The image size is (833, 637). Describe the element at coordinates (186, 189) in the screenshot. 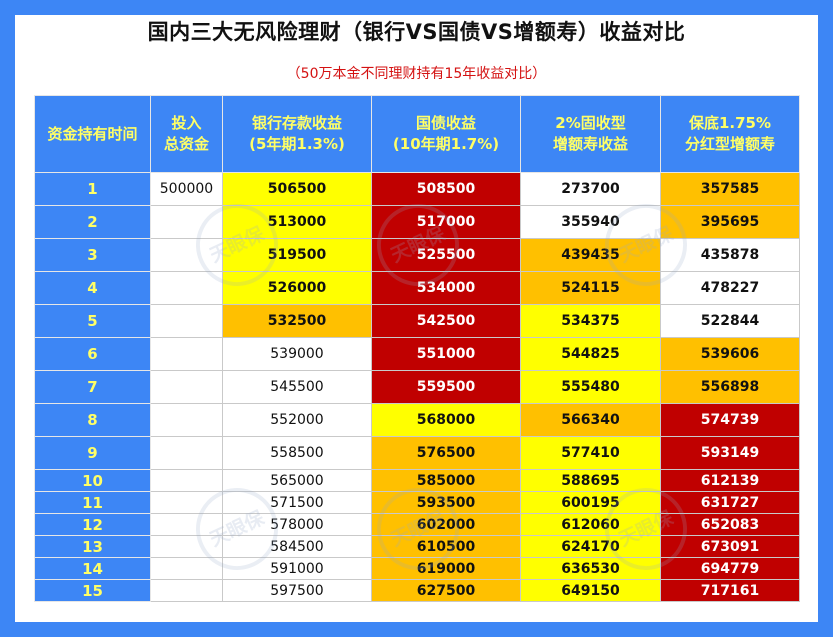

I see `invested-cell: 500000` at that location.